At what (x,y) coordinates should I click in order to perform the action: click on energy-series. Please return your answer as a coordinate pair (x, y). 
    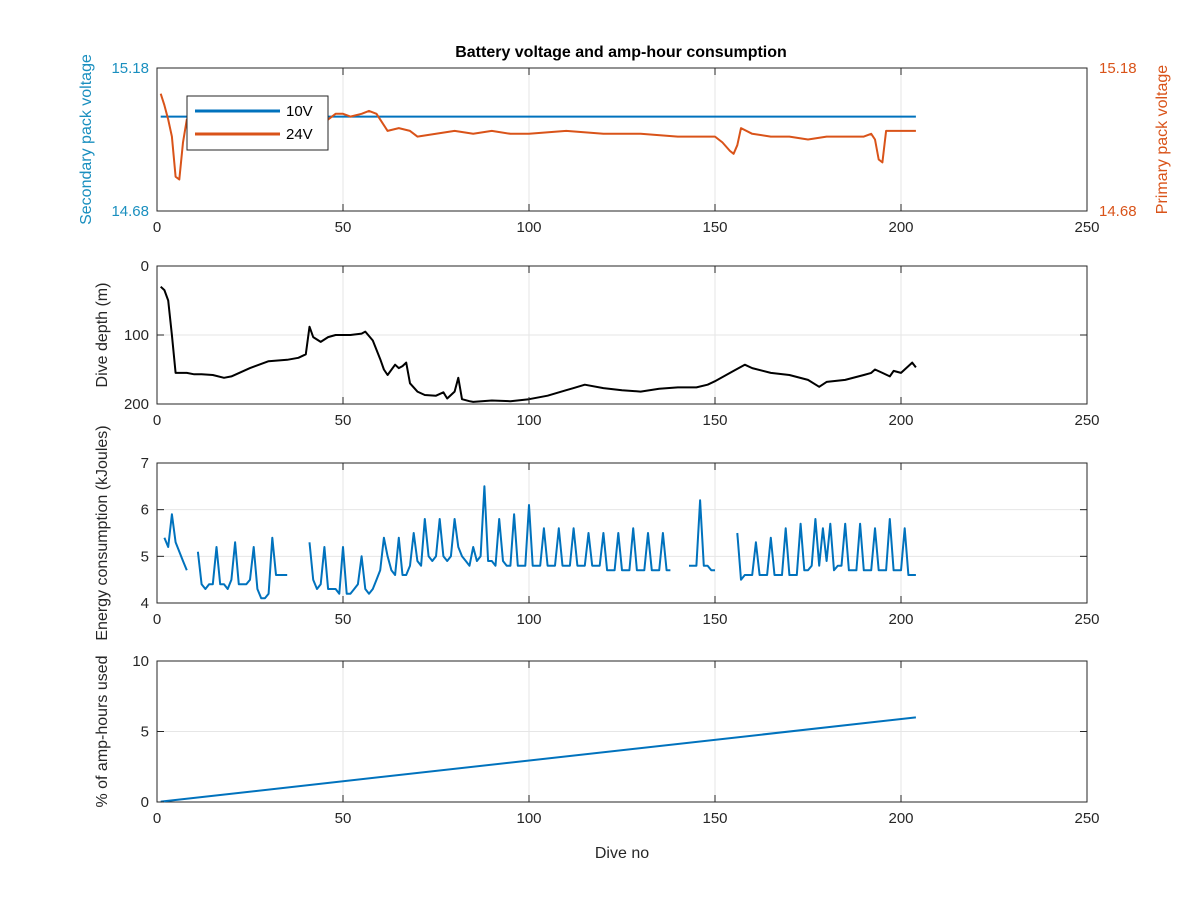
    Looking at the image, I should click on (539, 542).